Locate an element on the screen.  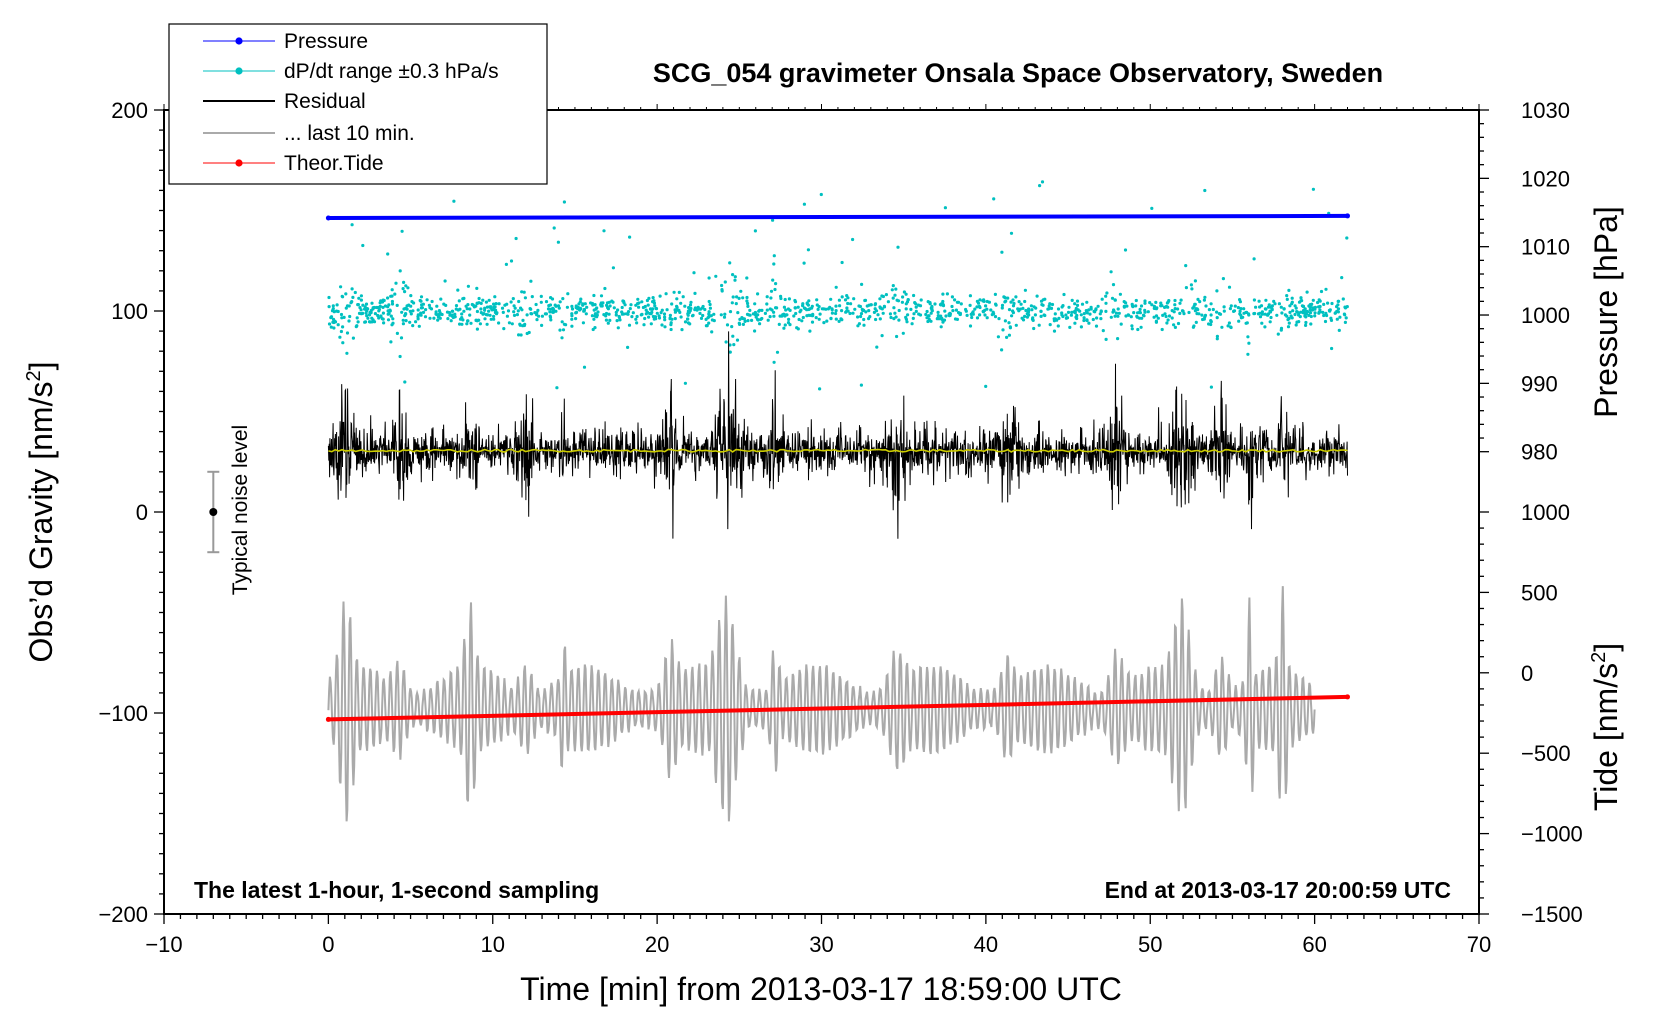
left-axis-ticks: 200 100 0 −100 −200 is located at coordinates (131, 512).